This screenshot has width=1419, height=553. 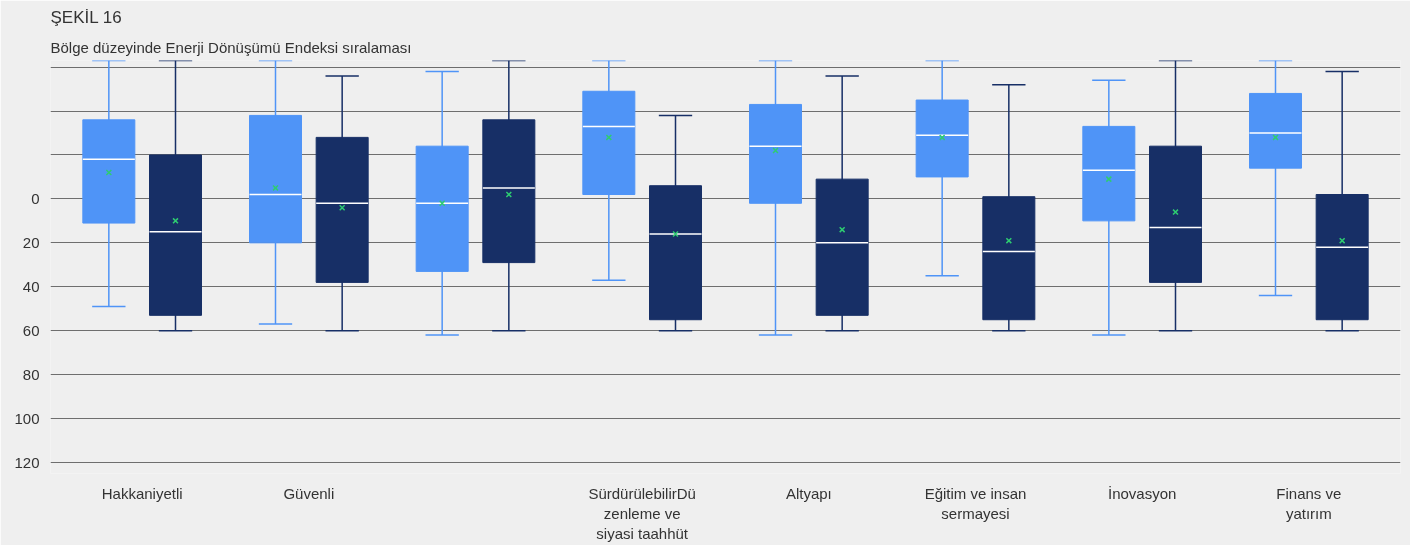 What do you see at coordinates (27, 462) in the screenshot?
I see `y-tick-label: 120` at bounding box center [27, 462].